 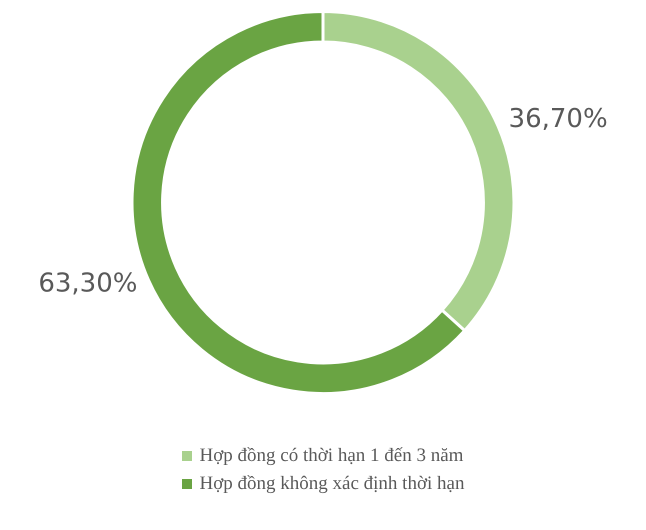 I want to click on legend-label: Hợp đồng có thời hạn 1 đến 3 năm, so click(x=332, y=456).